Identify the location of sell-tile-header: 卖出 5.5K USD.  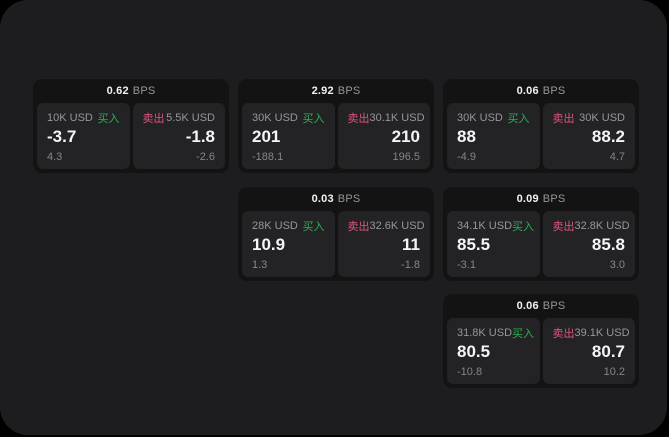
(179, 118).